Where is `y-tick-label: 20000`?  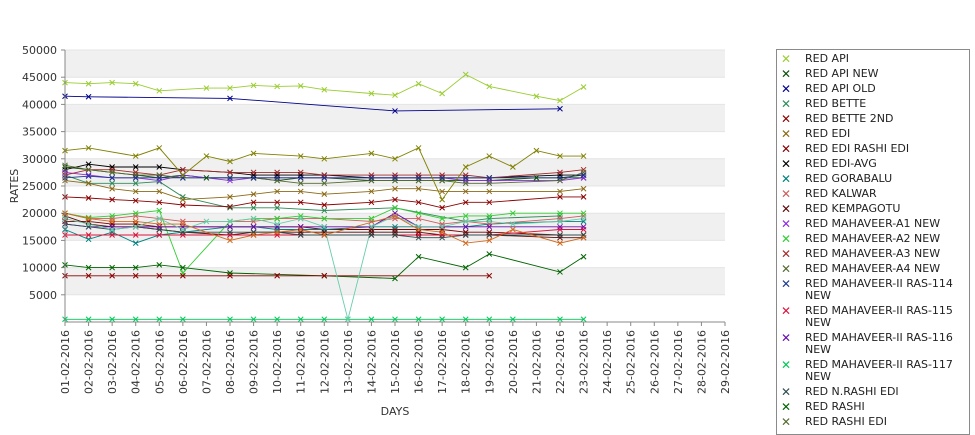 y-tick-label: 20000 is located at coordinates (39, 213).